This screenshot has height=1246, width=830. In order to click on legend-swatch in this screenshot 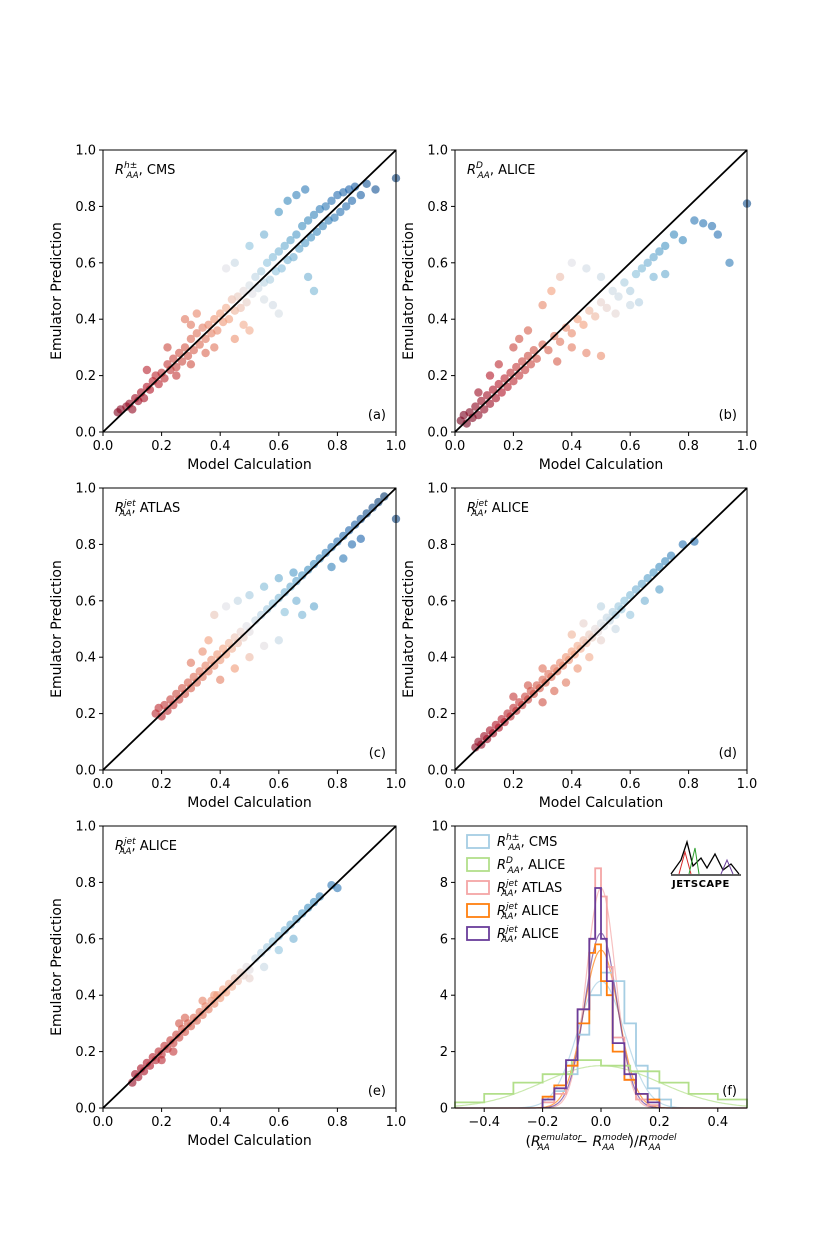, I will do `click(478, 864)`.